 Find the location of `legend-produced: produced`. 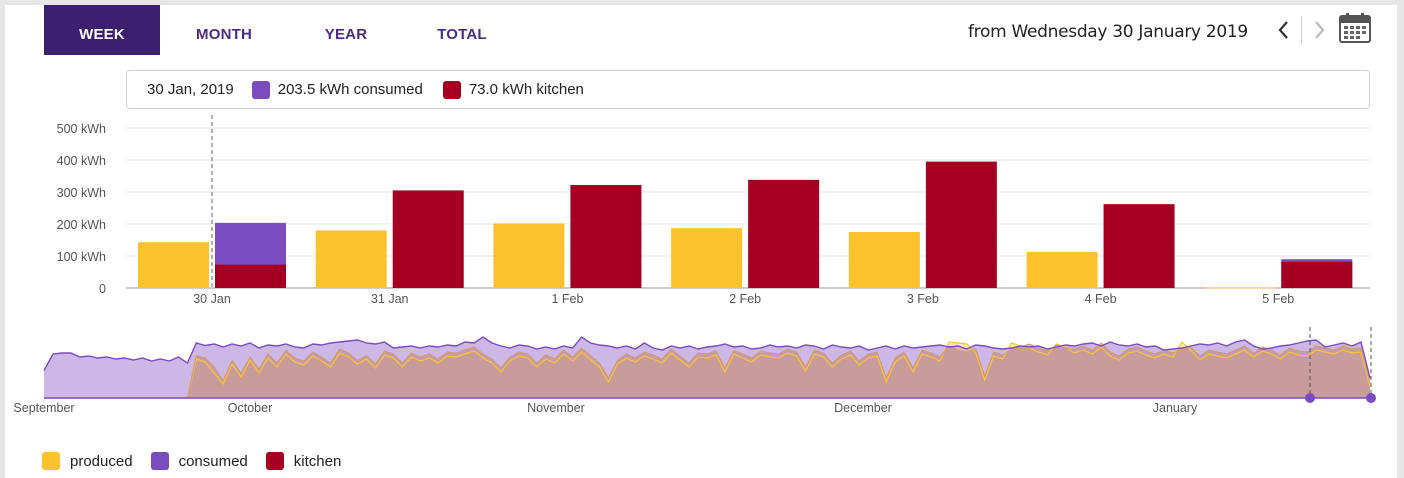

legend-produced: produced is located at coordinates (87, 461).